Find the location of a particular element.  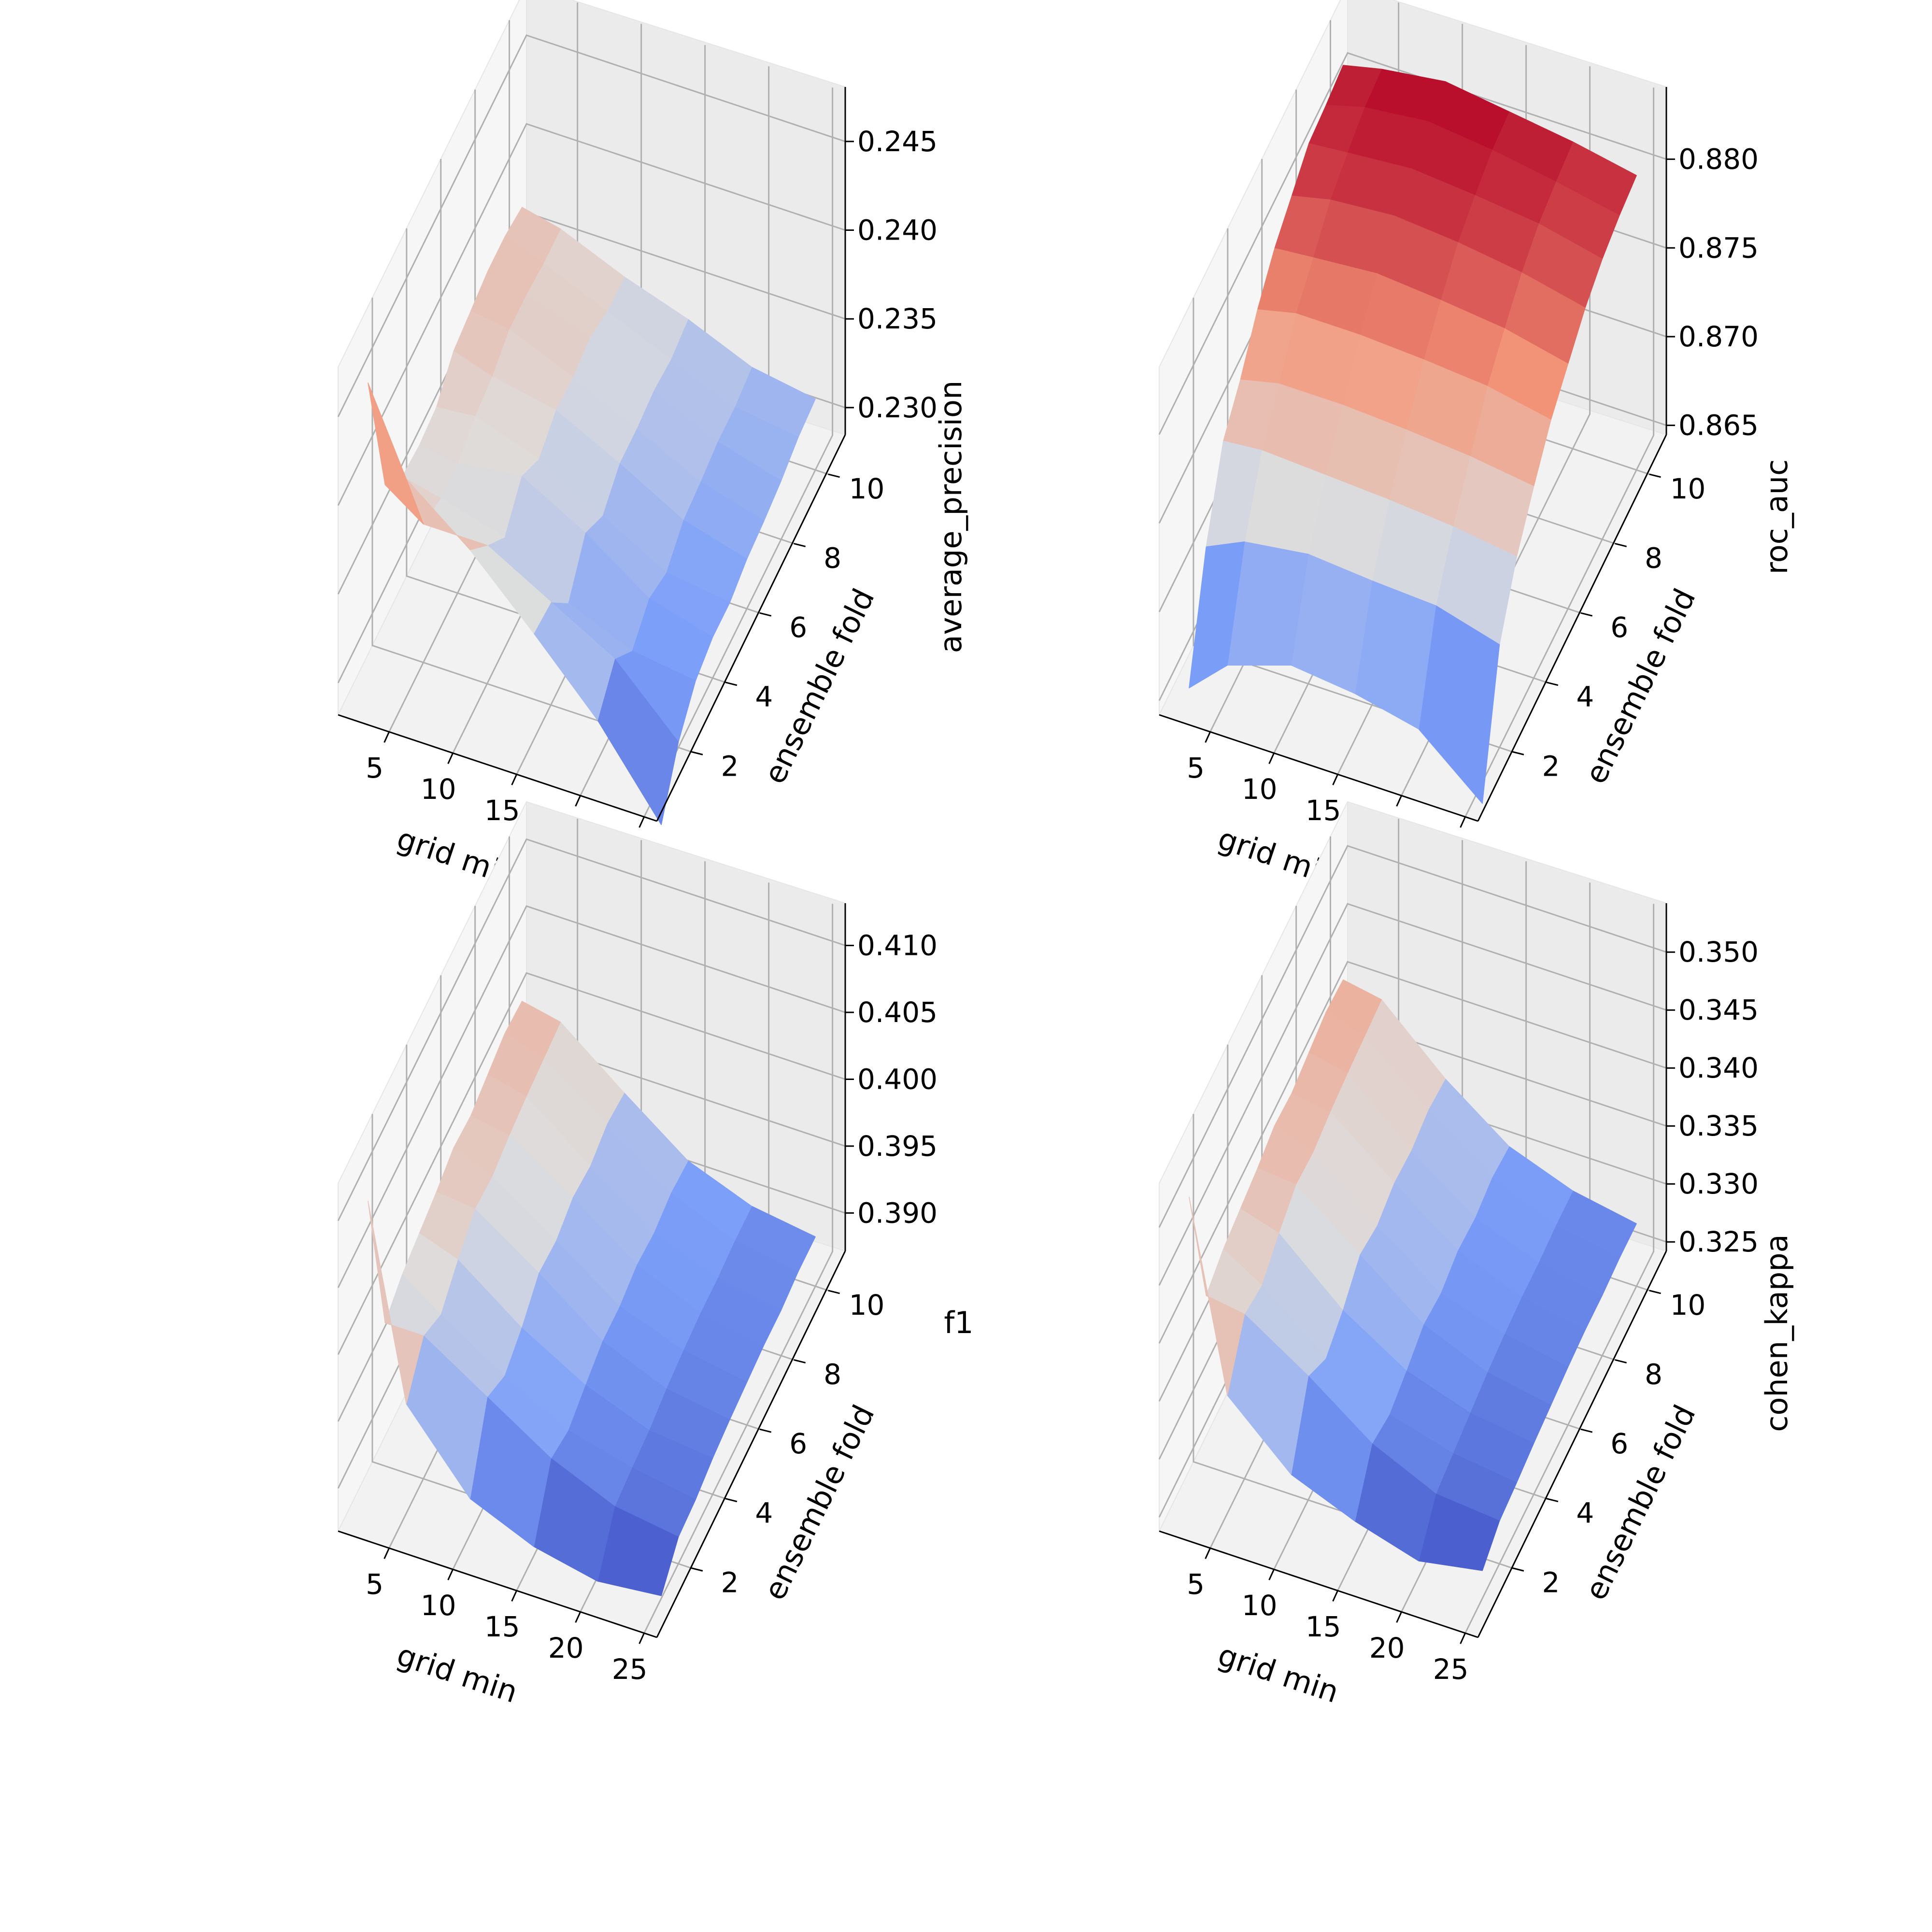

z-tick-label: 0.230 is located at coordinates (897, 407).